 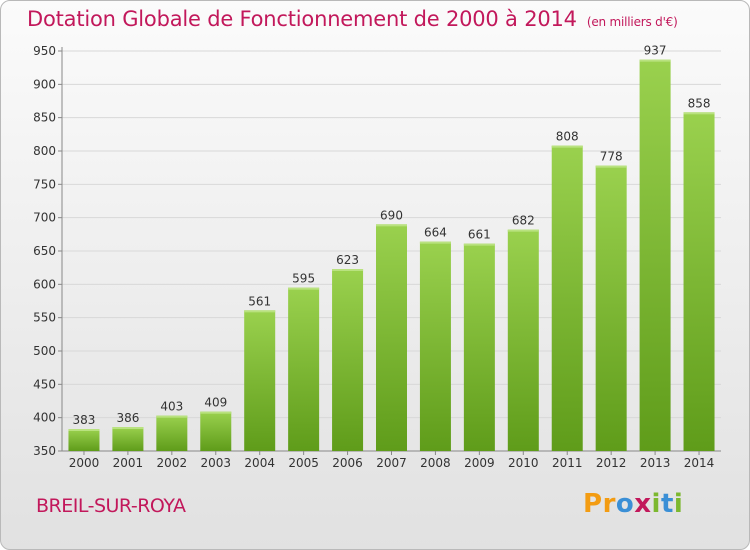 I want to click on data-label: 690, so click(x=391, y=215).